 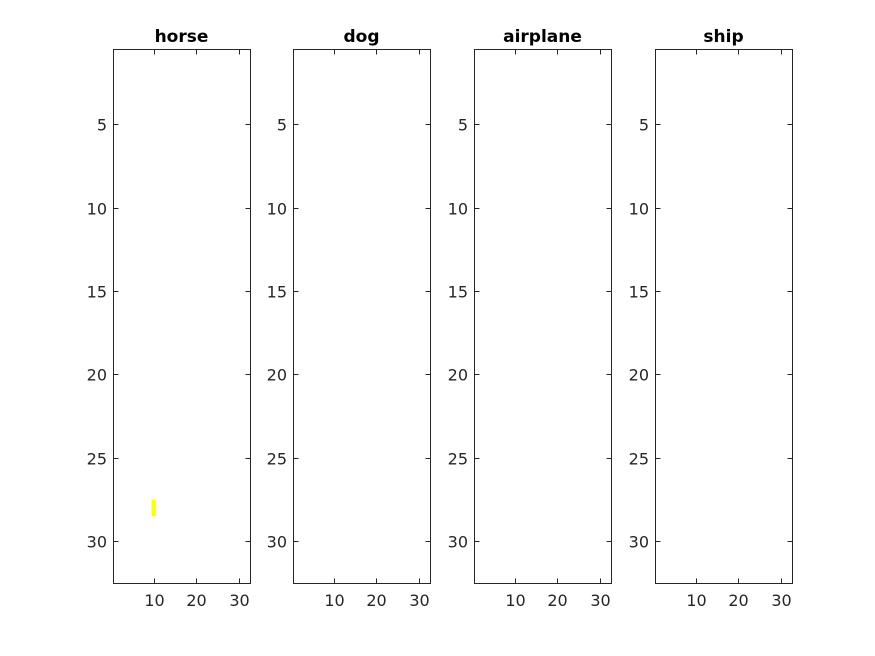 I want to click on subplot-title: ship, so click(x=723, y=37).